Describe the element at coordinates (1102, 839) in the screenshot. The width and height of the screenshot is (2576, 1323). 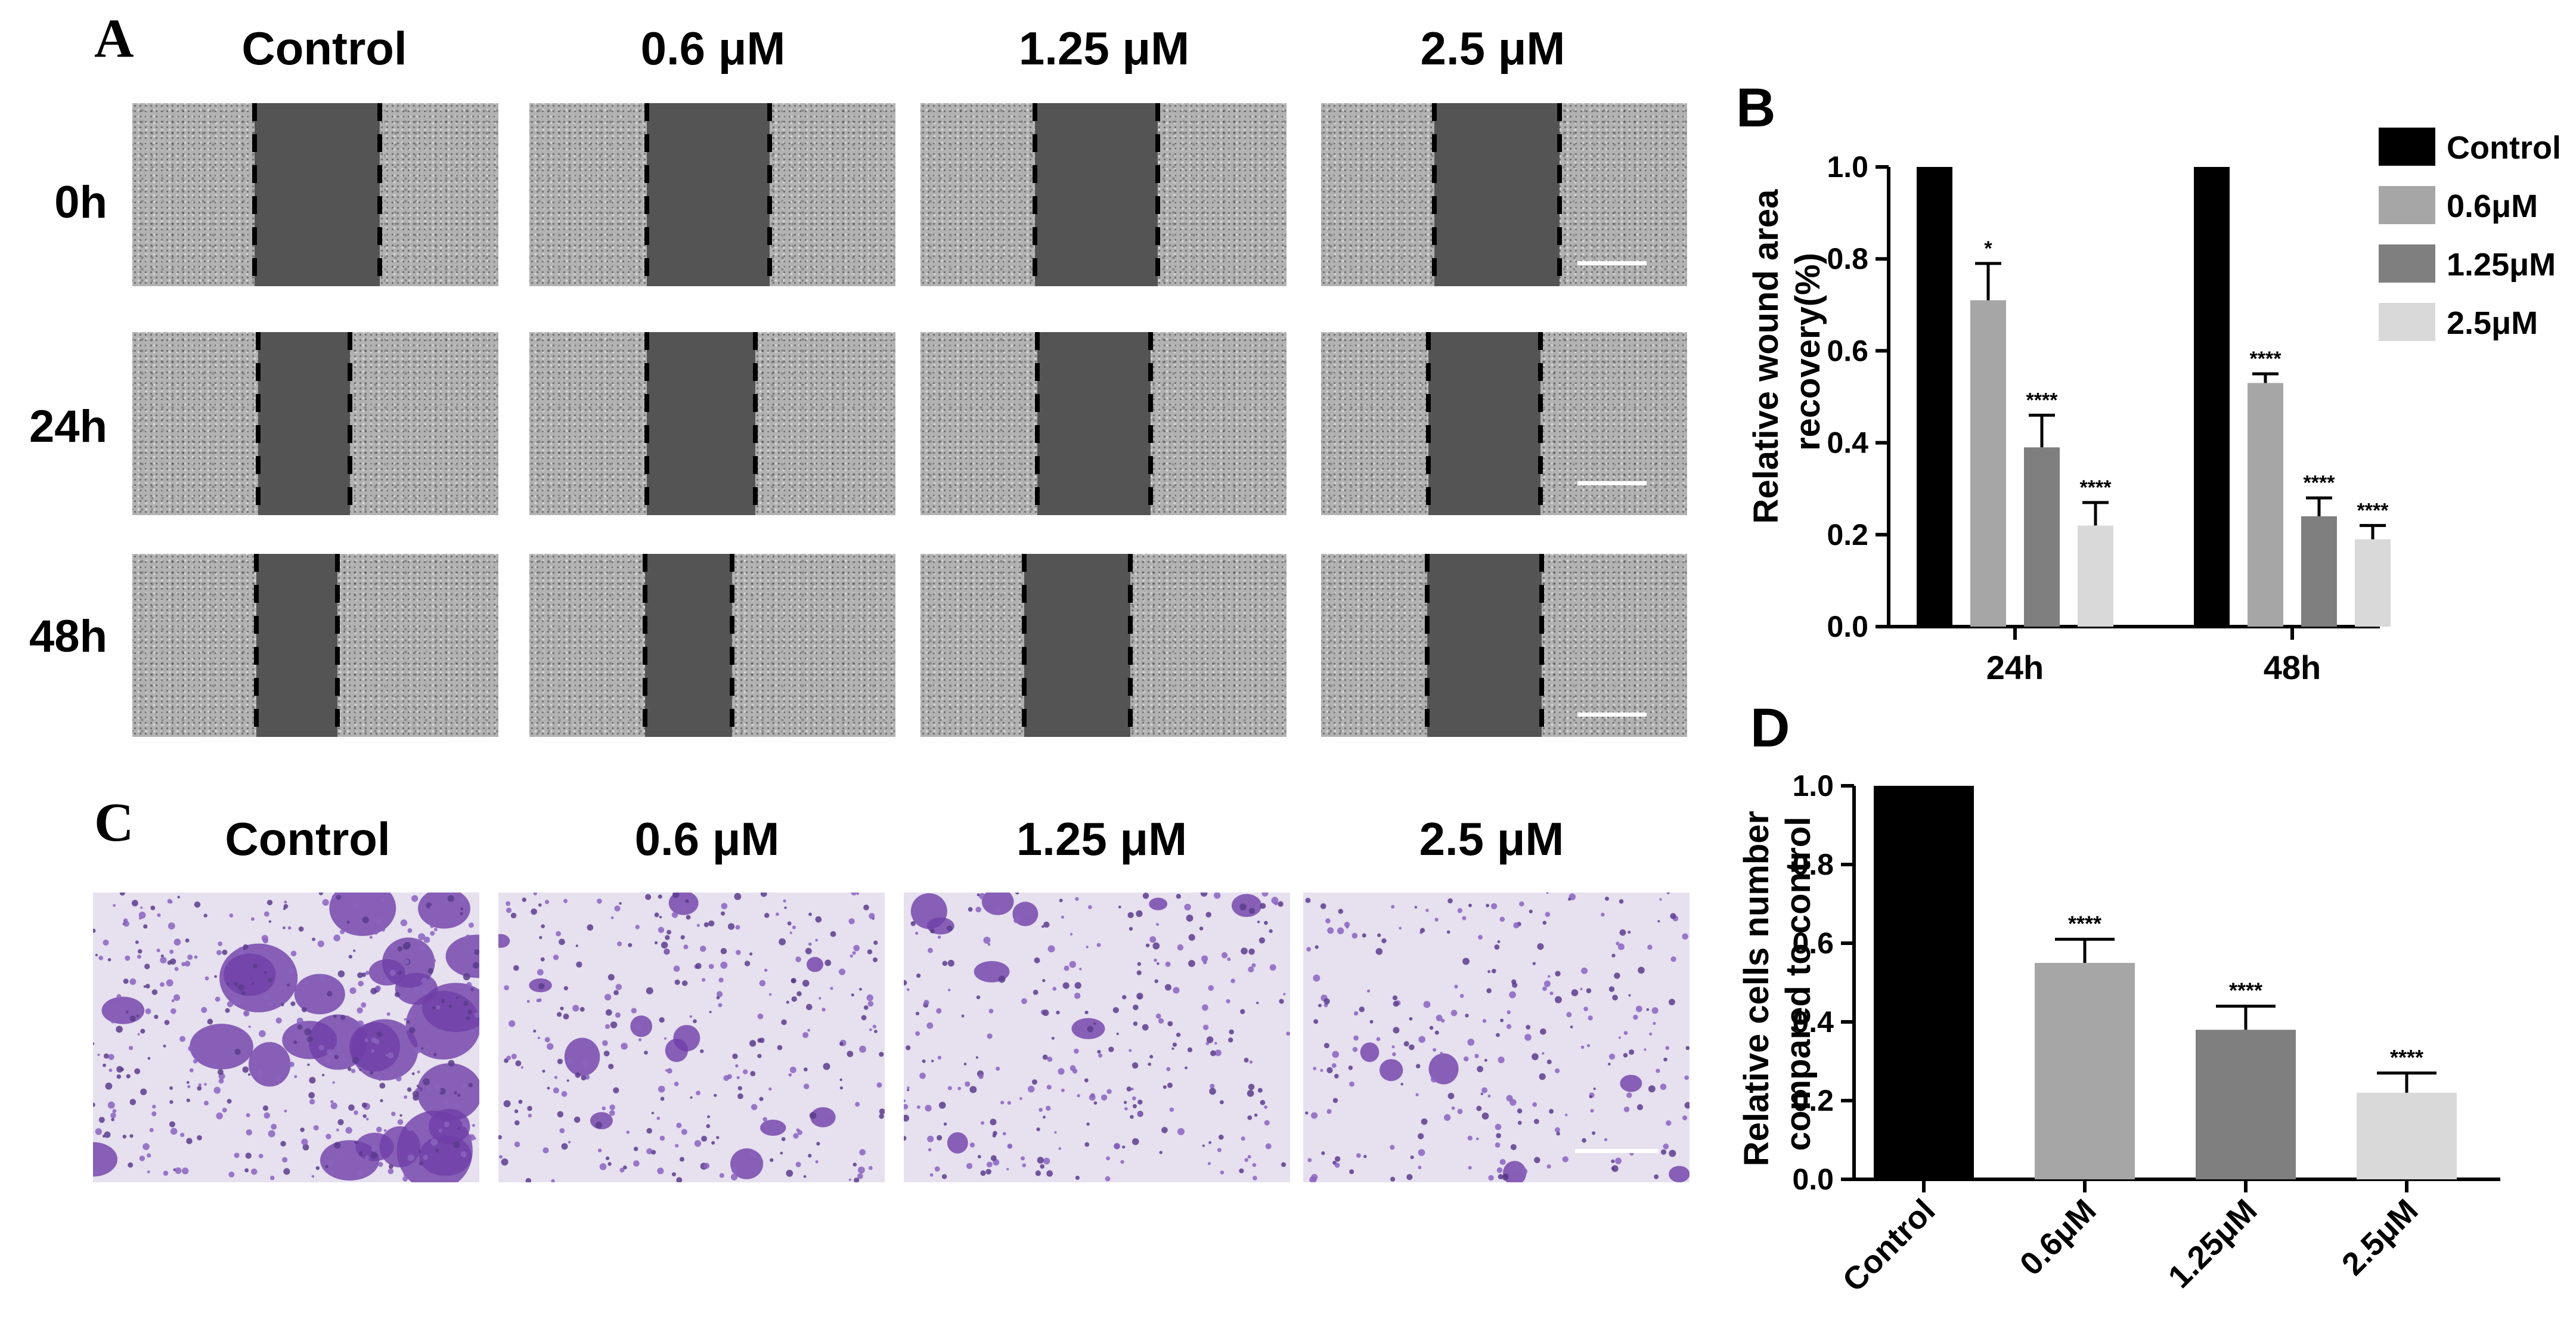
I see `panel-c-column-title-1-25um: 1.25 μM` at that location.